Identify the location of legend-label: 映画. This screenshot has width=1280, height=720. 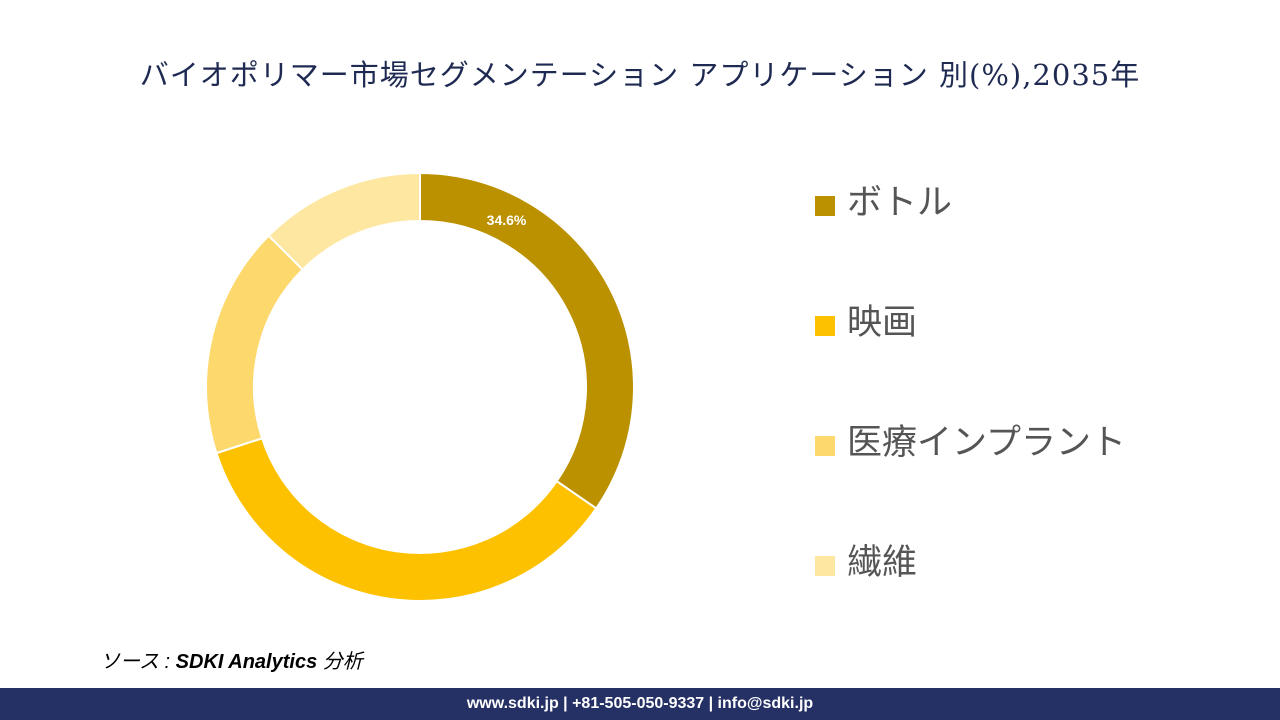
(882, 323).